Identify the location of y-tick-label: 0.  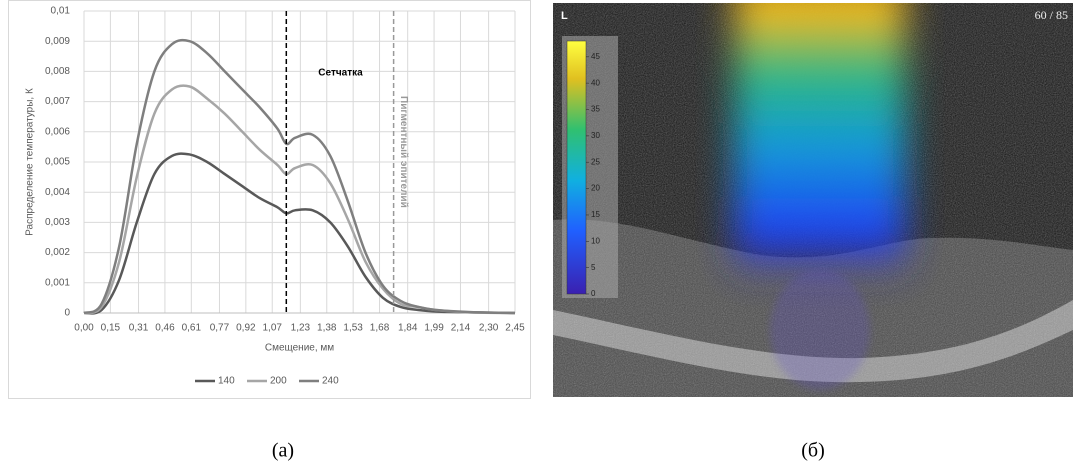
(67, 313).